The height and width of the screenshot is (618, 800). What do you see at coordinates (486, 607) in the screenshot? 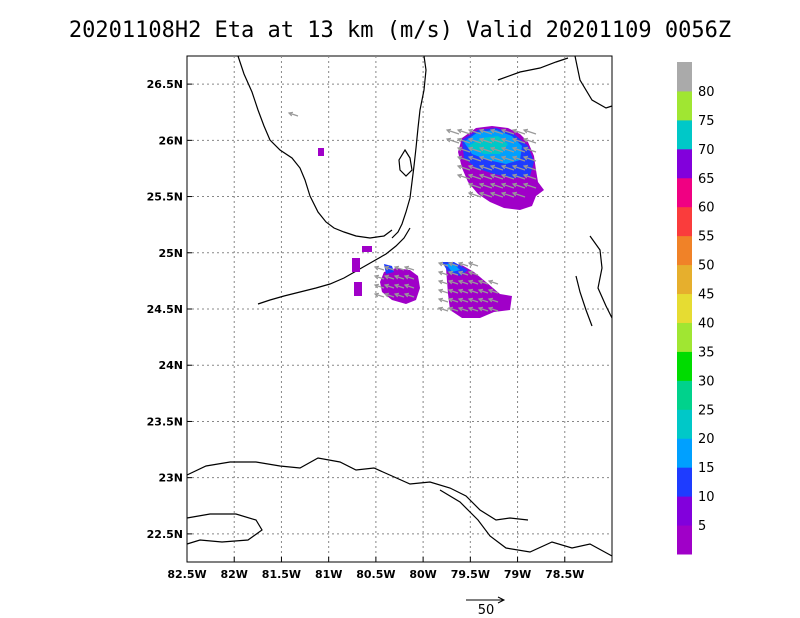
I see `reference-vector: 50` at bounding box center [486, 607].